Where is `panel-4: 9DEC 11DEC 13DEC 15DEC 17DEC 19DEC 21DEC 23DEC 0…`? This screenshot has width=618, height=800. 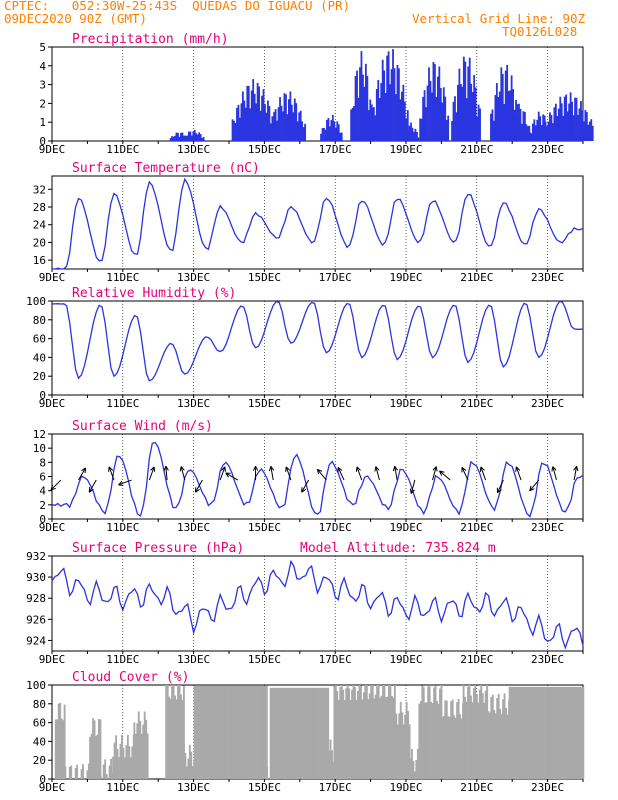 panel-4: 9DEC 11DEC 13DEC 15DEC 17DEC 19DEC 21DEC 23DEC 0… is located at coordinates (308, 476).